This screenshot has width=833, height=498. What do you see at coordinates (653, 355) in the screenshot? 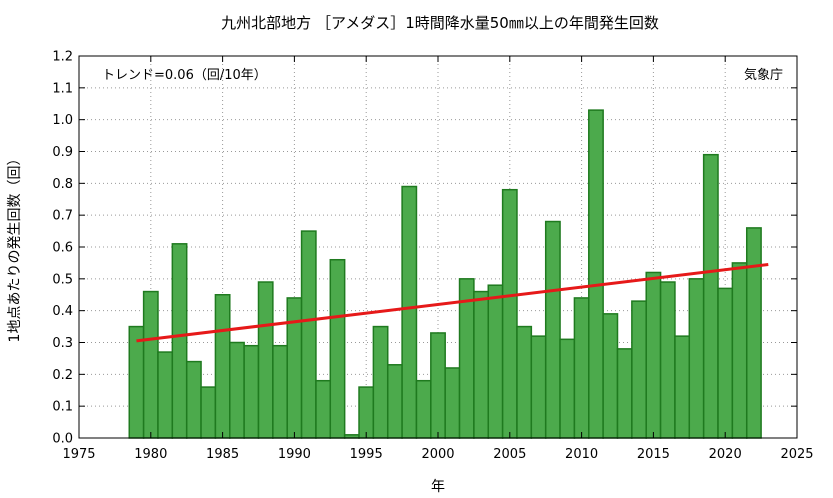
I see `bar-2015` at bounding box center [653, 355].